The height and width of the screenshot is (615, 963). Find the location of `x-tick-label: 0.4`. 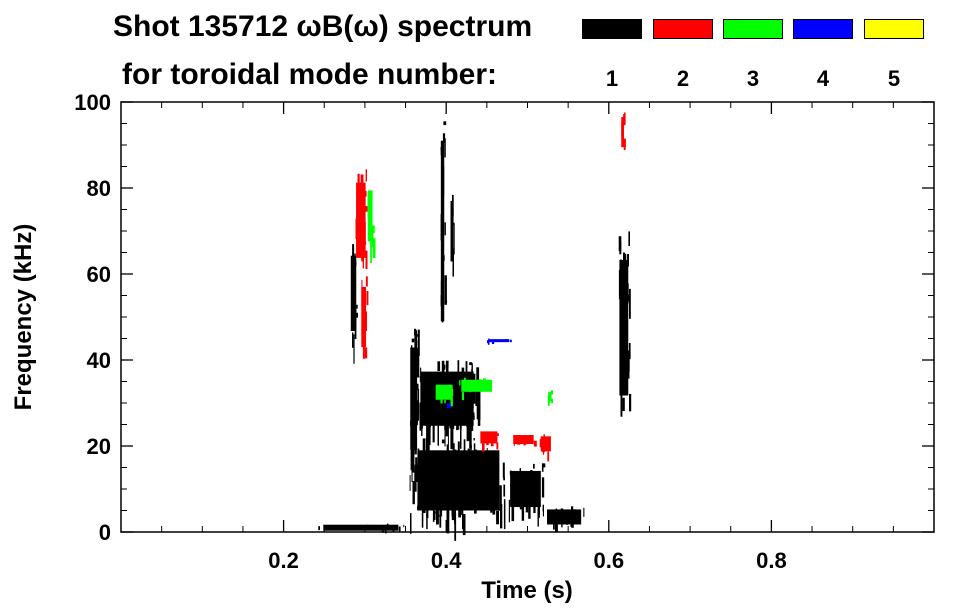

x-tick-label: 0.4 is located at coordinates (446, 560).